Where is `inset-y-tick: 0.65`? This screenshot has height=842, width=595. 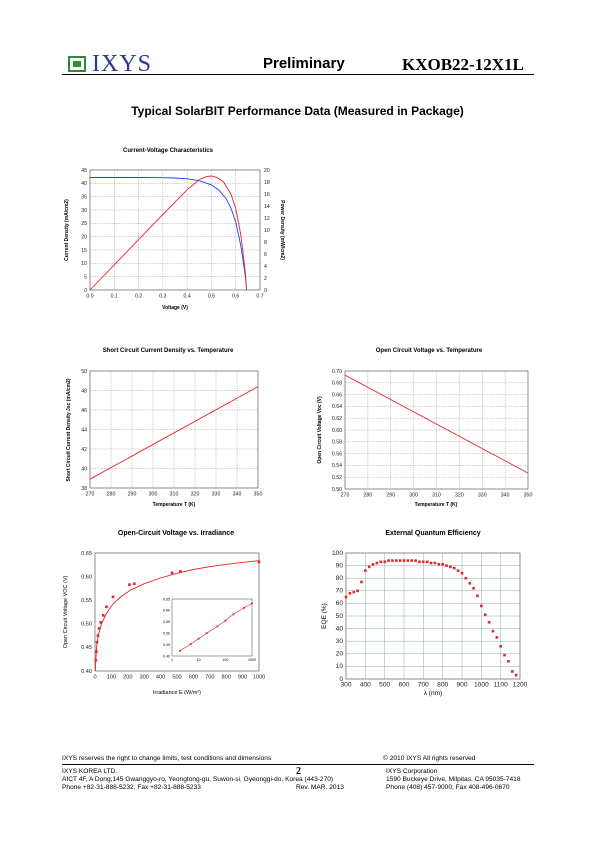 inset-y-tick: 0.65 is located at coordinates (166, 599).